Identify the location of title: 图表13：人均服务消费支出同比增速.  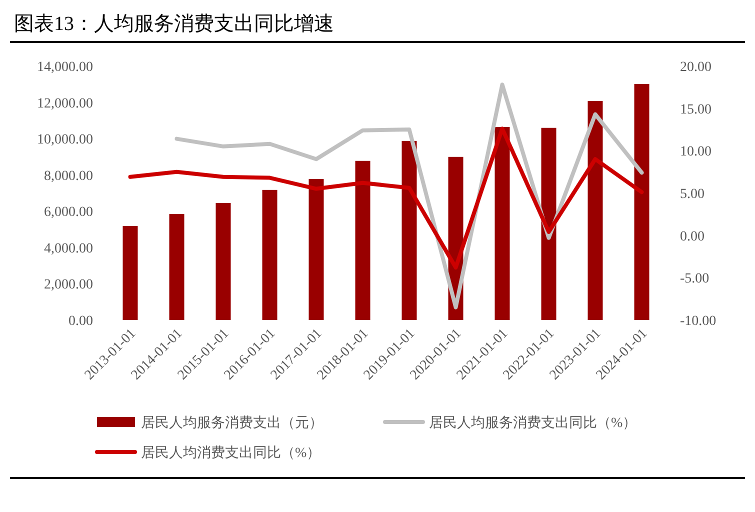
(174, 24).